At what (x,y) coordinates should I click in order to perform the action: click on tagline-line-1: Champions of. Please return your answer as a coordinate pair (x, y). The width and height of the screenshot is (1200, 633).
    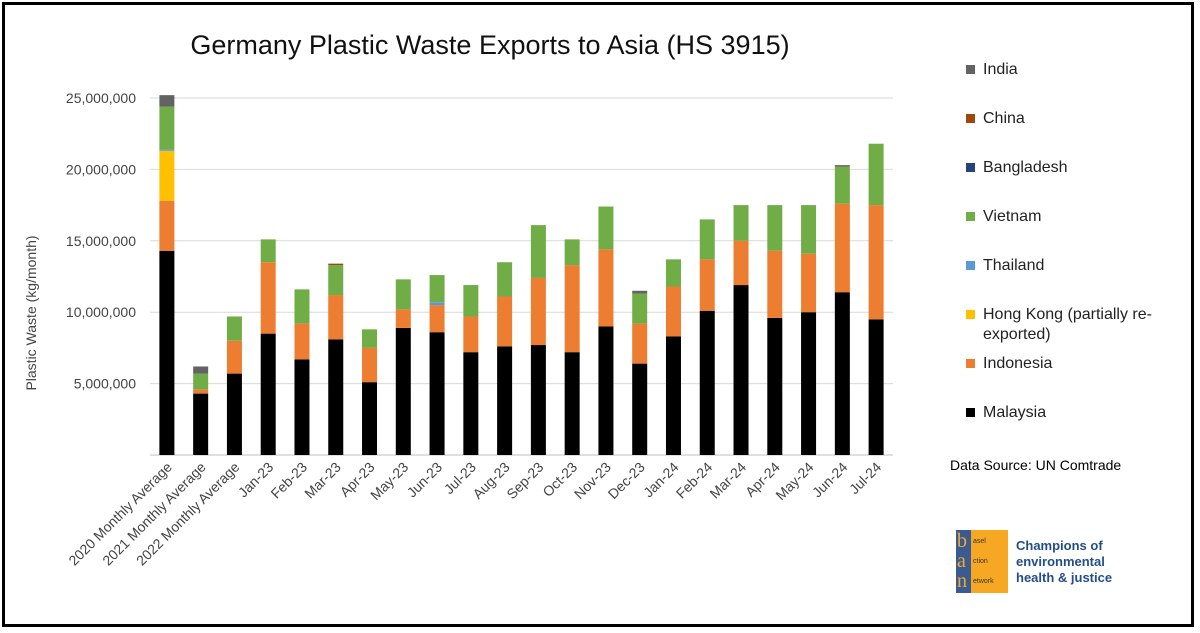
    Looking at the image, I should click on (1059, 545).